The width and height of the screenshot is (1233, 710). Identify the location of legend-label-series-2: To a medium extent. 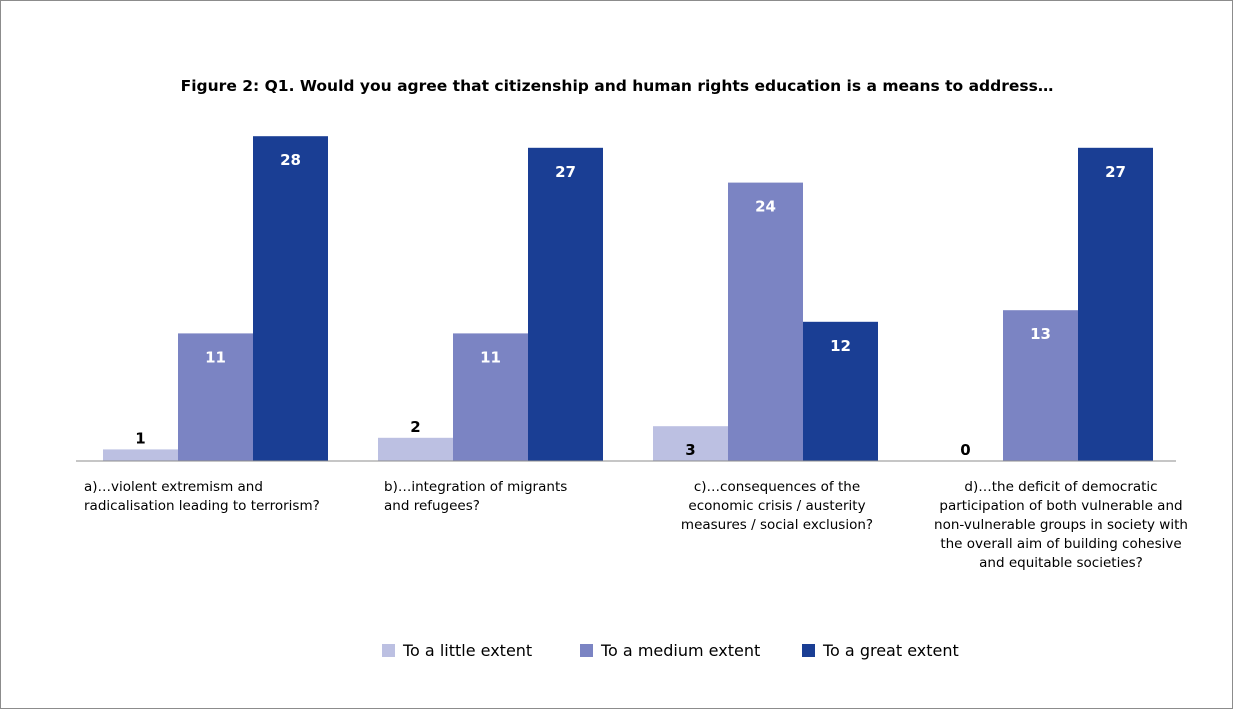
(680, 650).